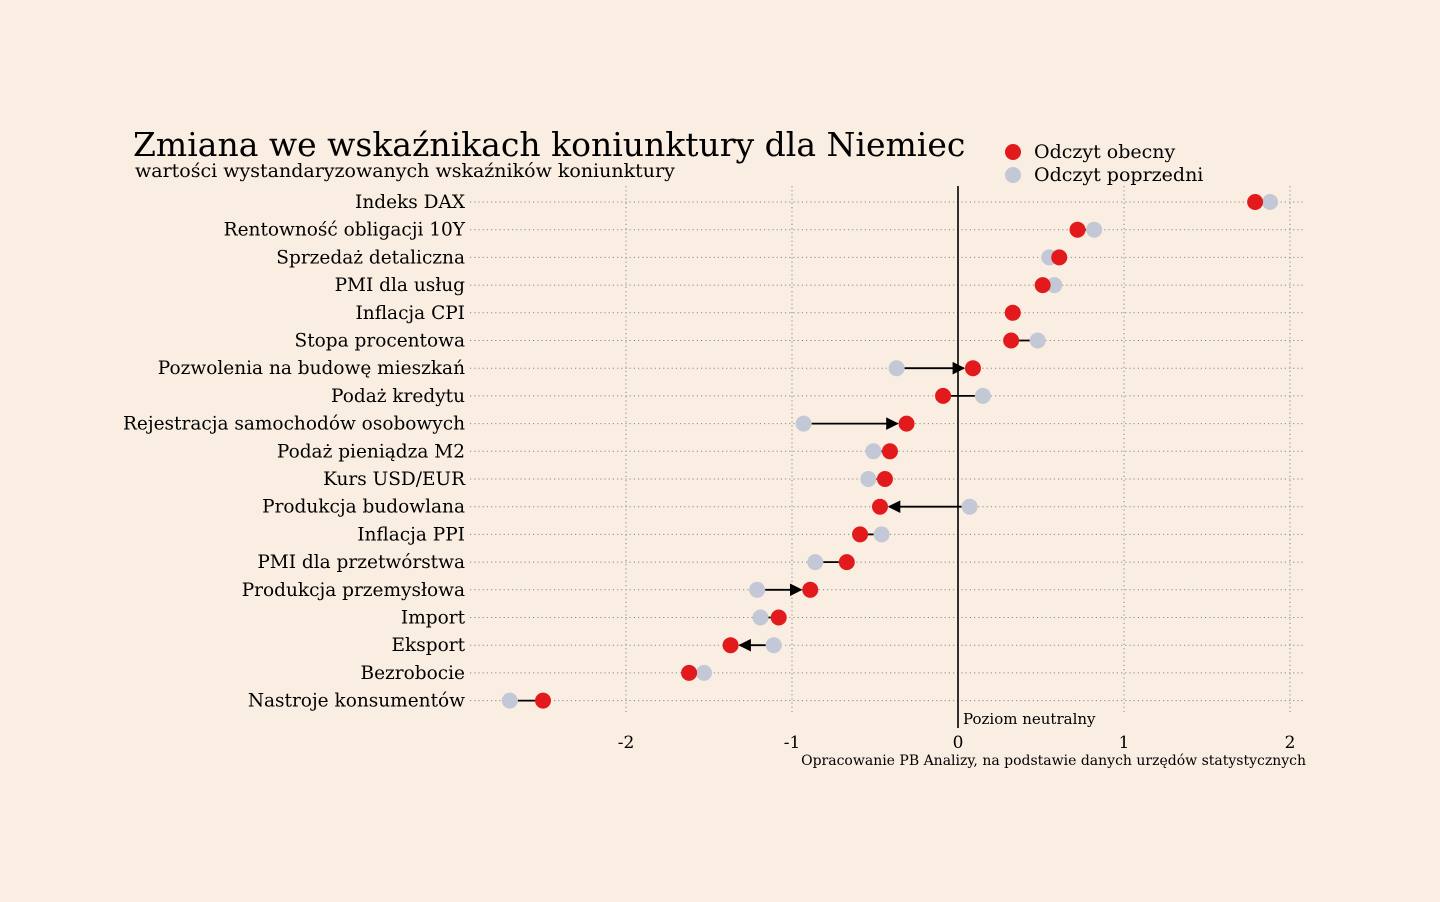  I want to click on legend-marker-current, so click(1013, 152).